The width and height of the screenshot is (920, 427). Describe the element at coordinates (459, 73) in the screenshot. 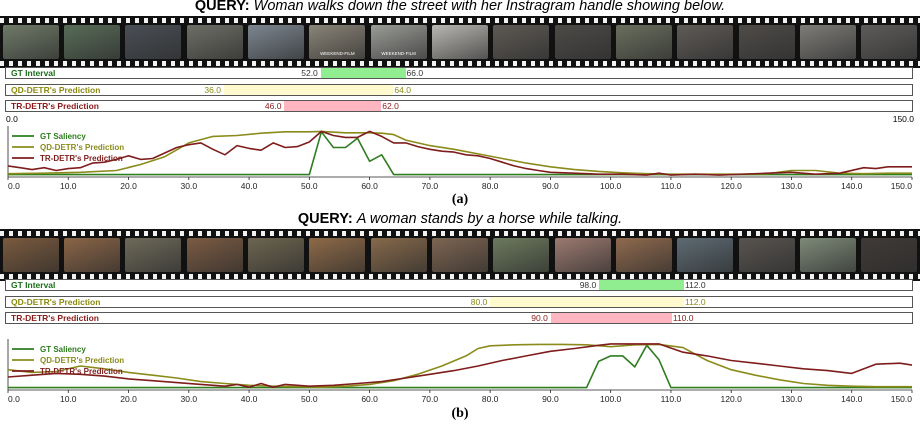

I see `interval-bar-row: GT Interval 52.0 66.0` at that location.